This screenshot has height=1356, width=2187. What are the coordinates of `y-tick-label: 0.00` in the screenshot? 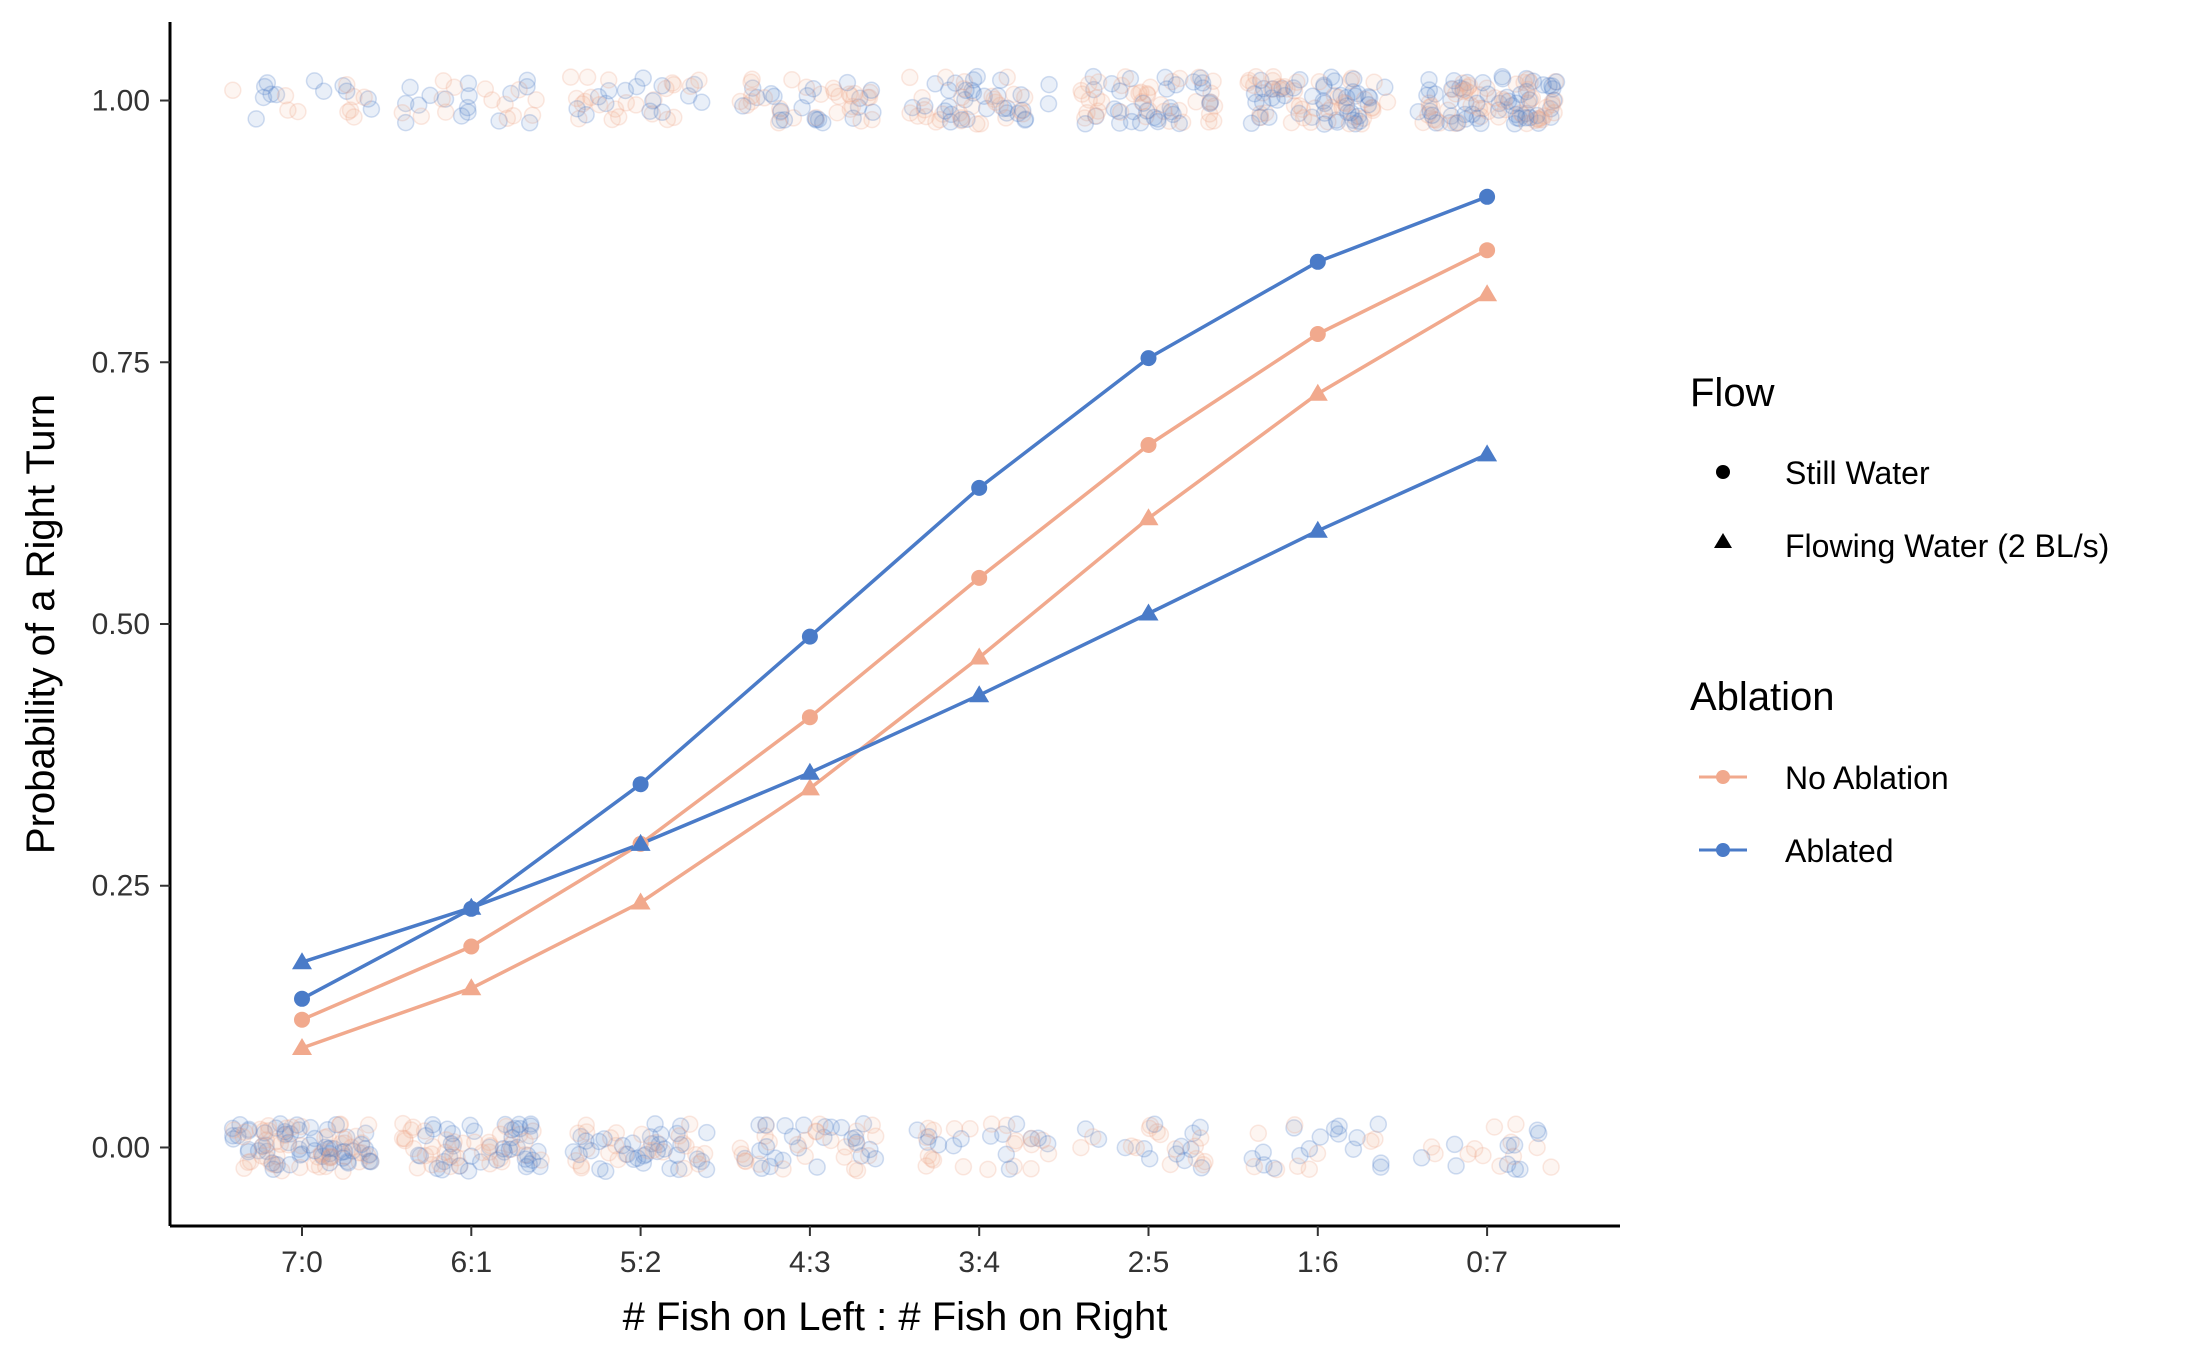 It's located at (121, 1147).